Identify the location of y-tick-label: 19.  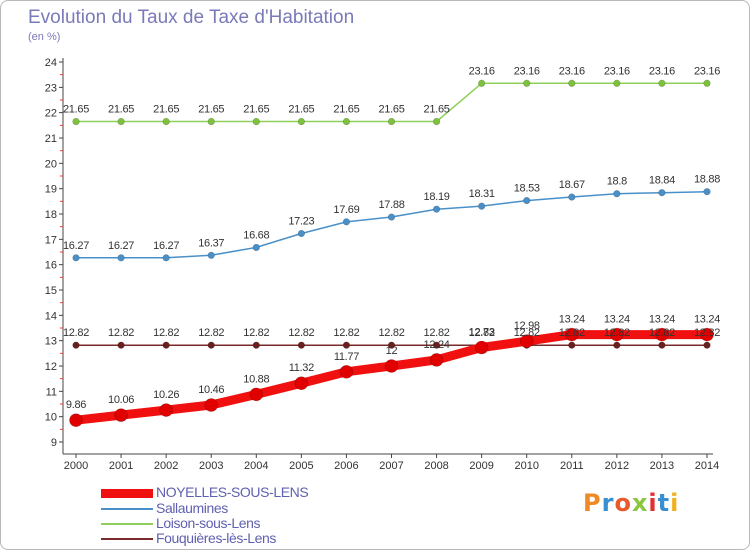
(51, 190).